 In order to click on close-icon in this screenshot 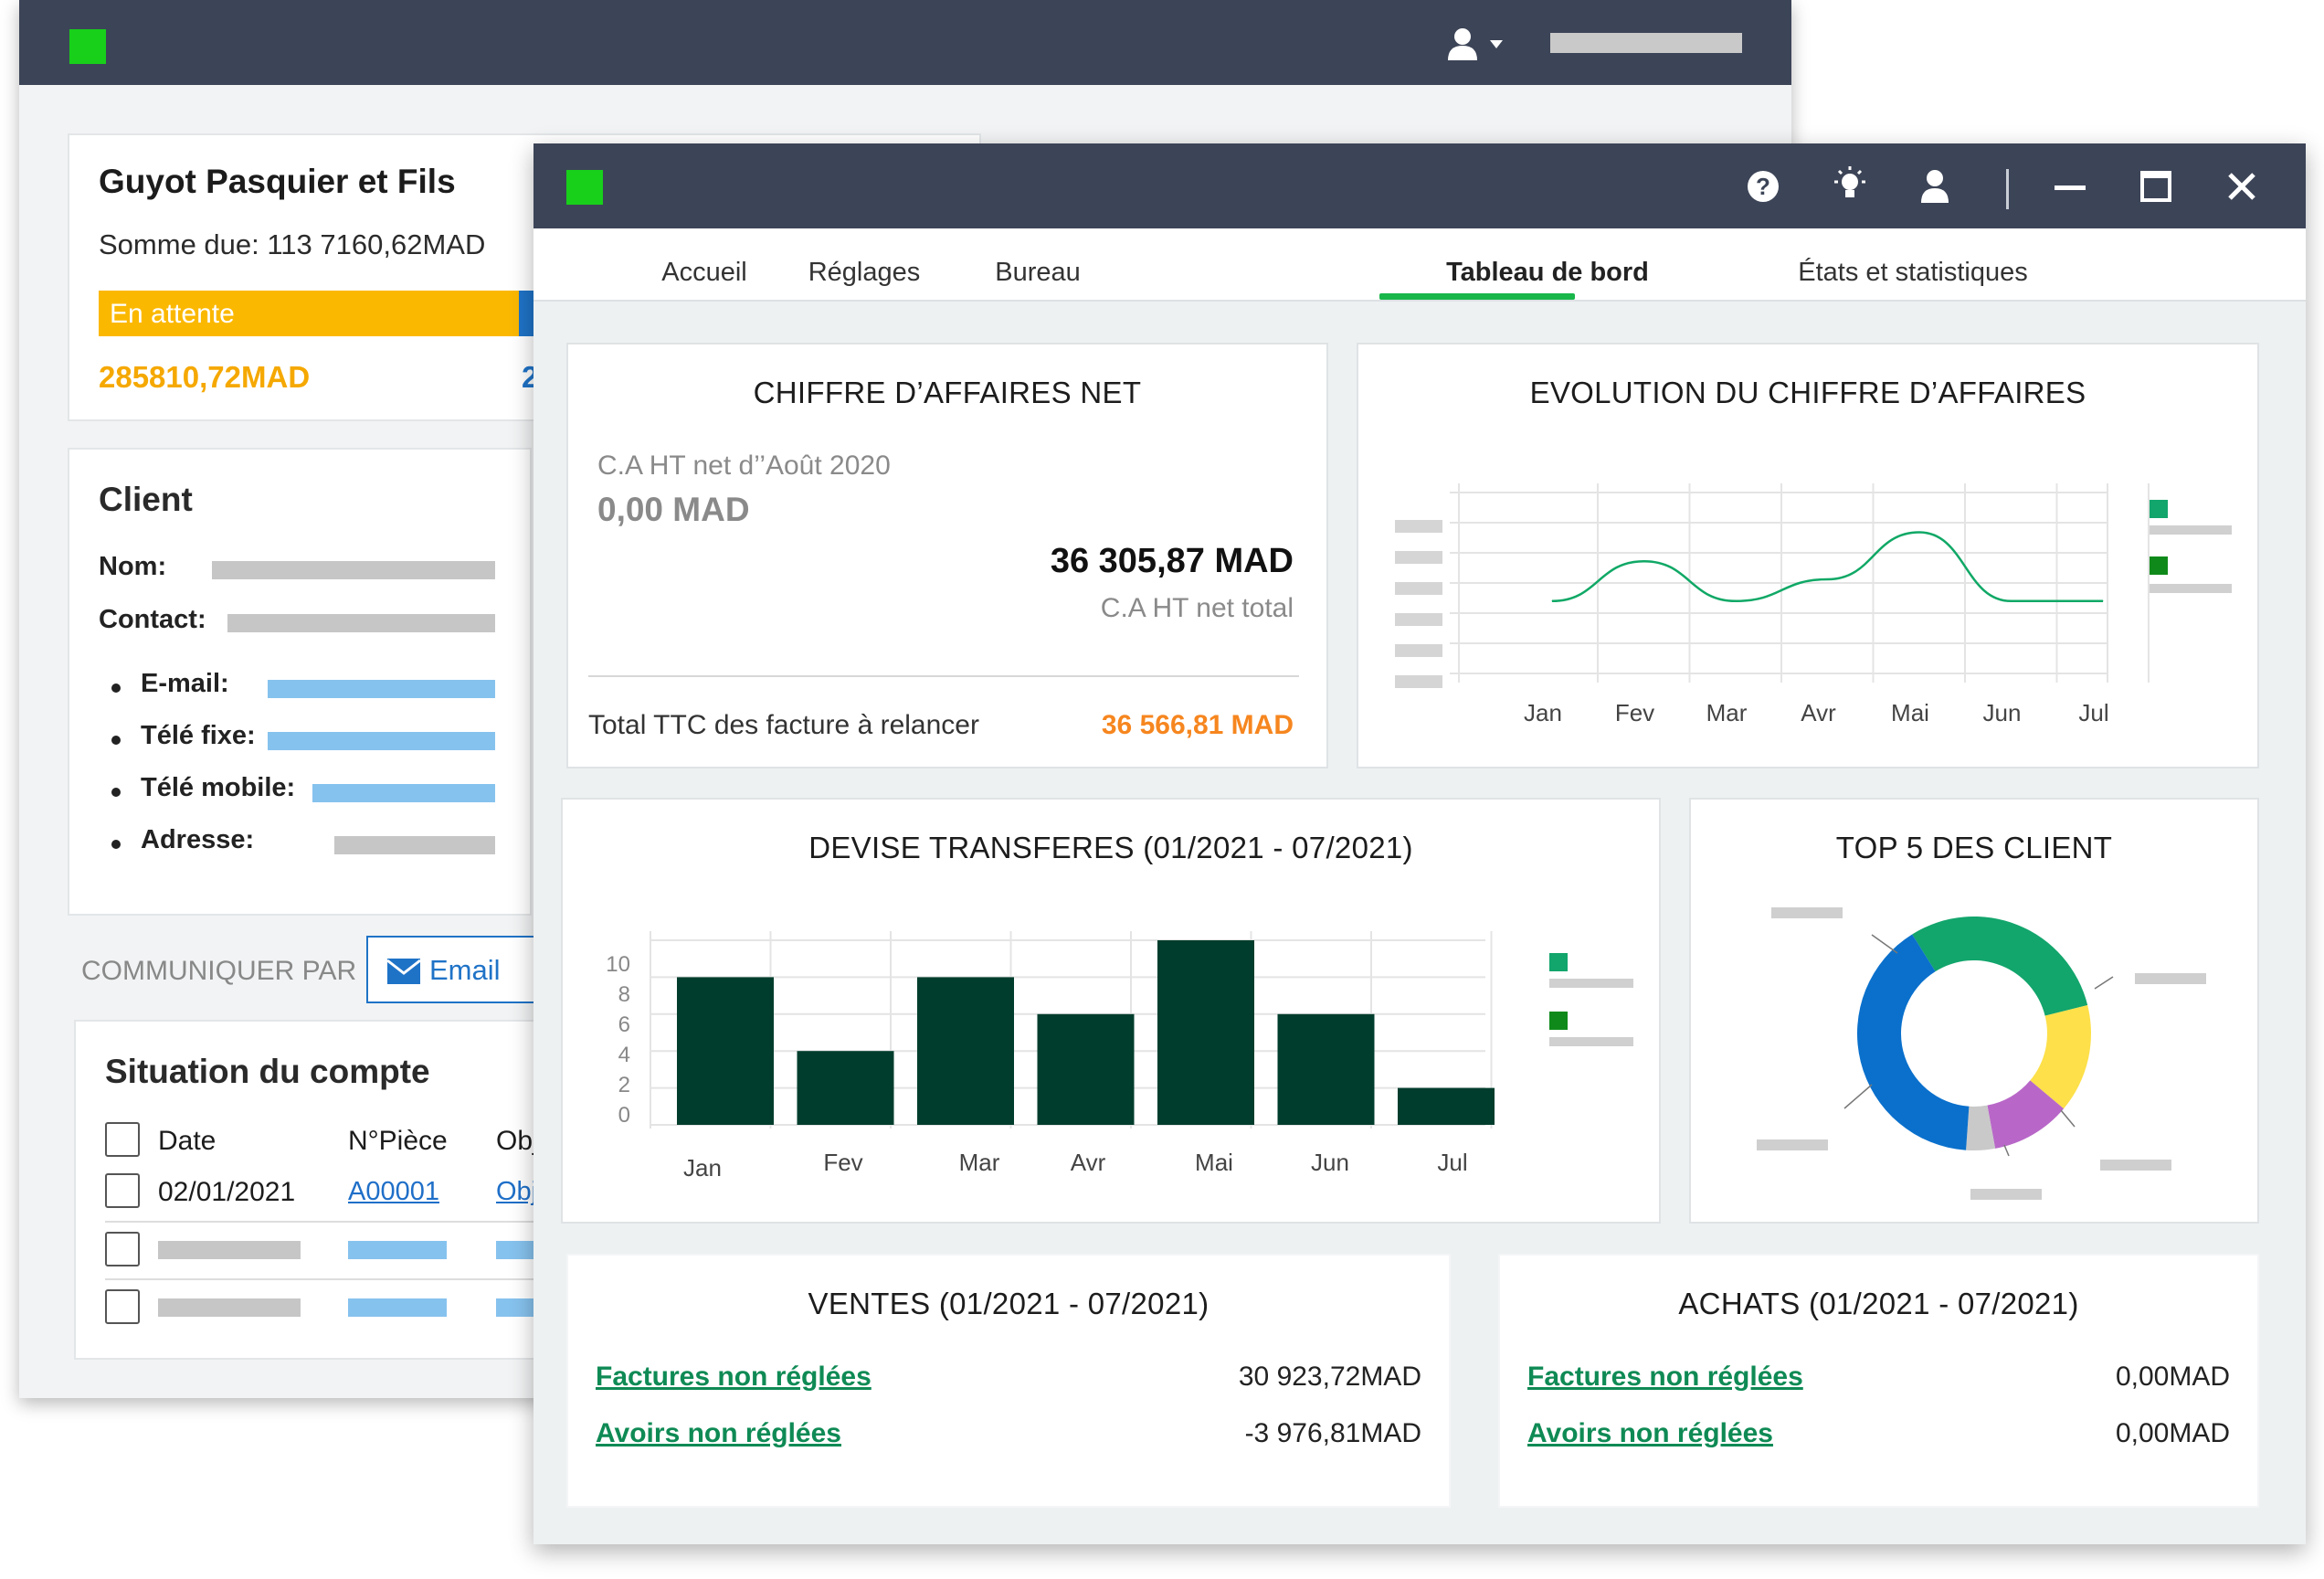, I will do `click(2241, 186)`.